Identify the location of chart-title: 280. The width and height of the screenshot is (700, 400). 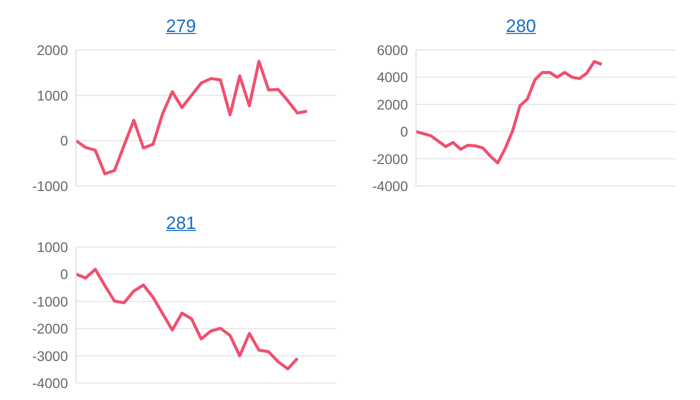
(521, 26).